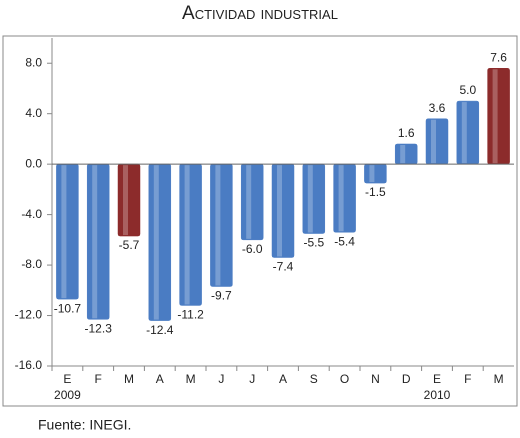  Describe the element at coordinates (260, 13) in the screenshot. I see `chart-title: Actividad industrial` at that location.